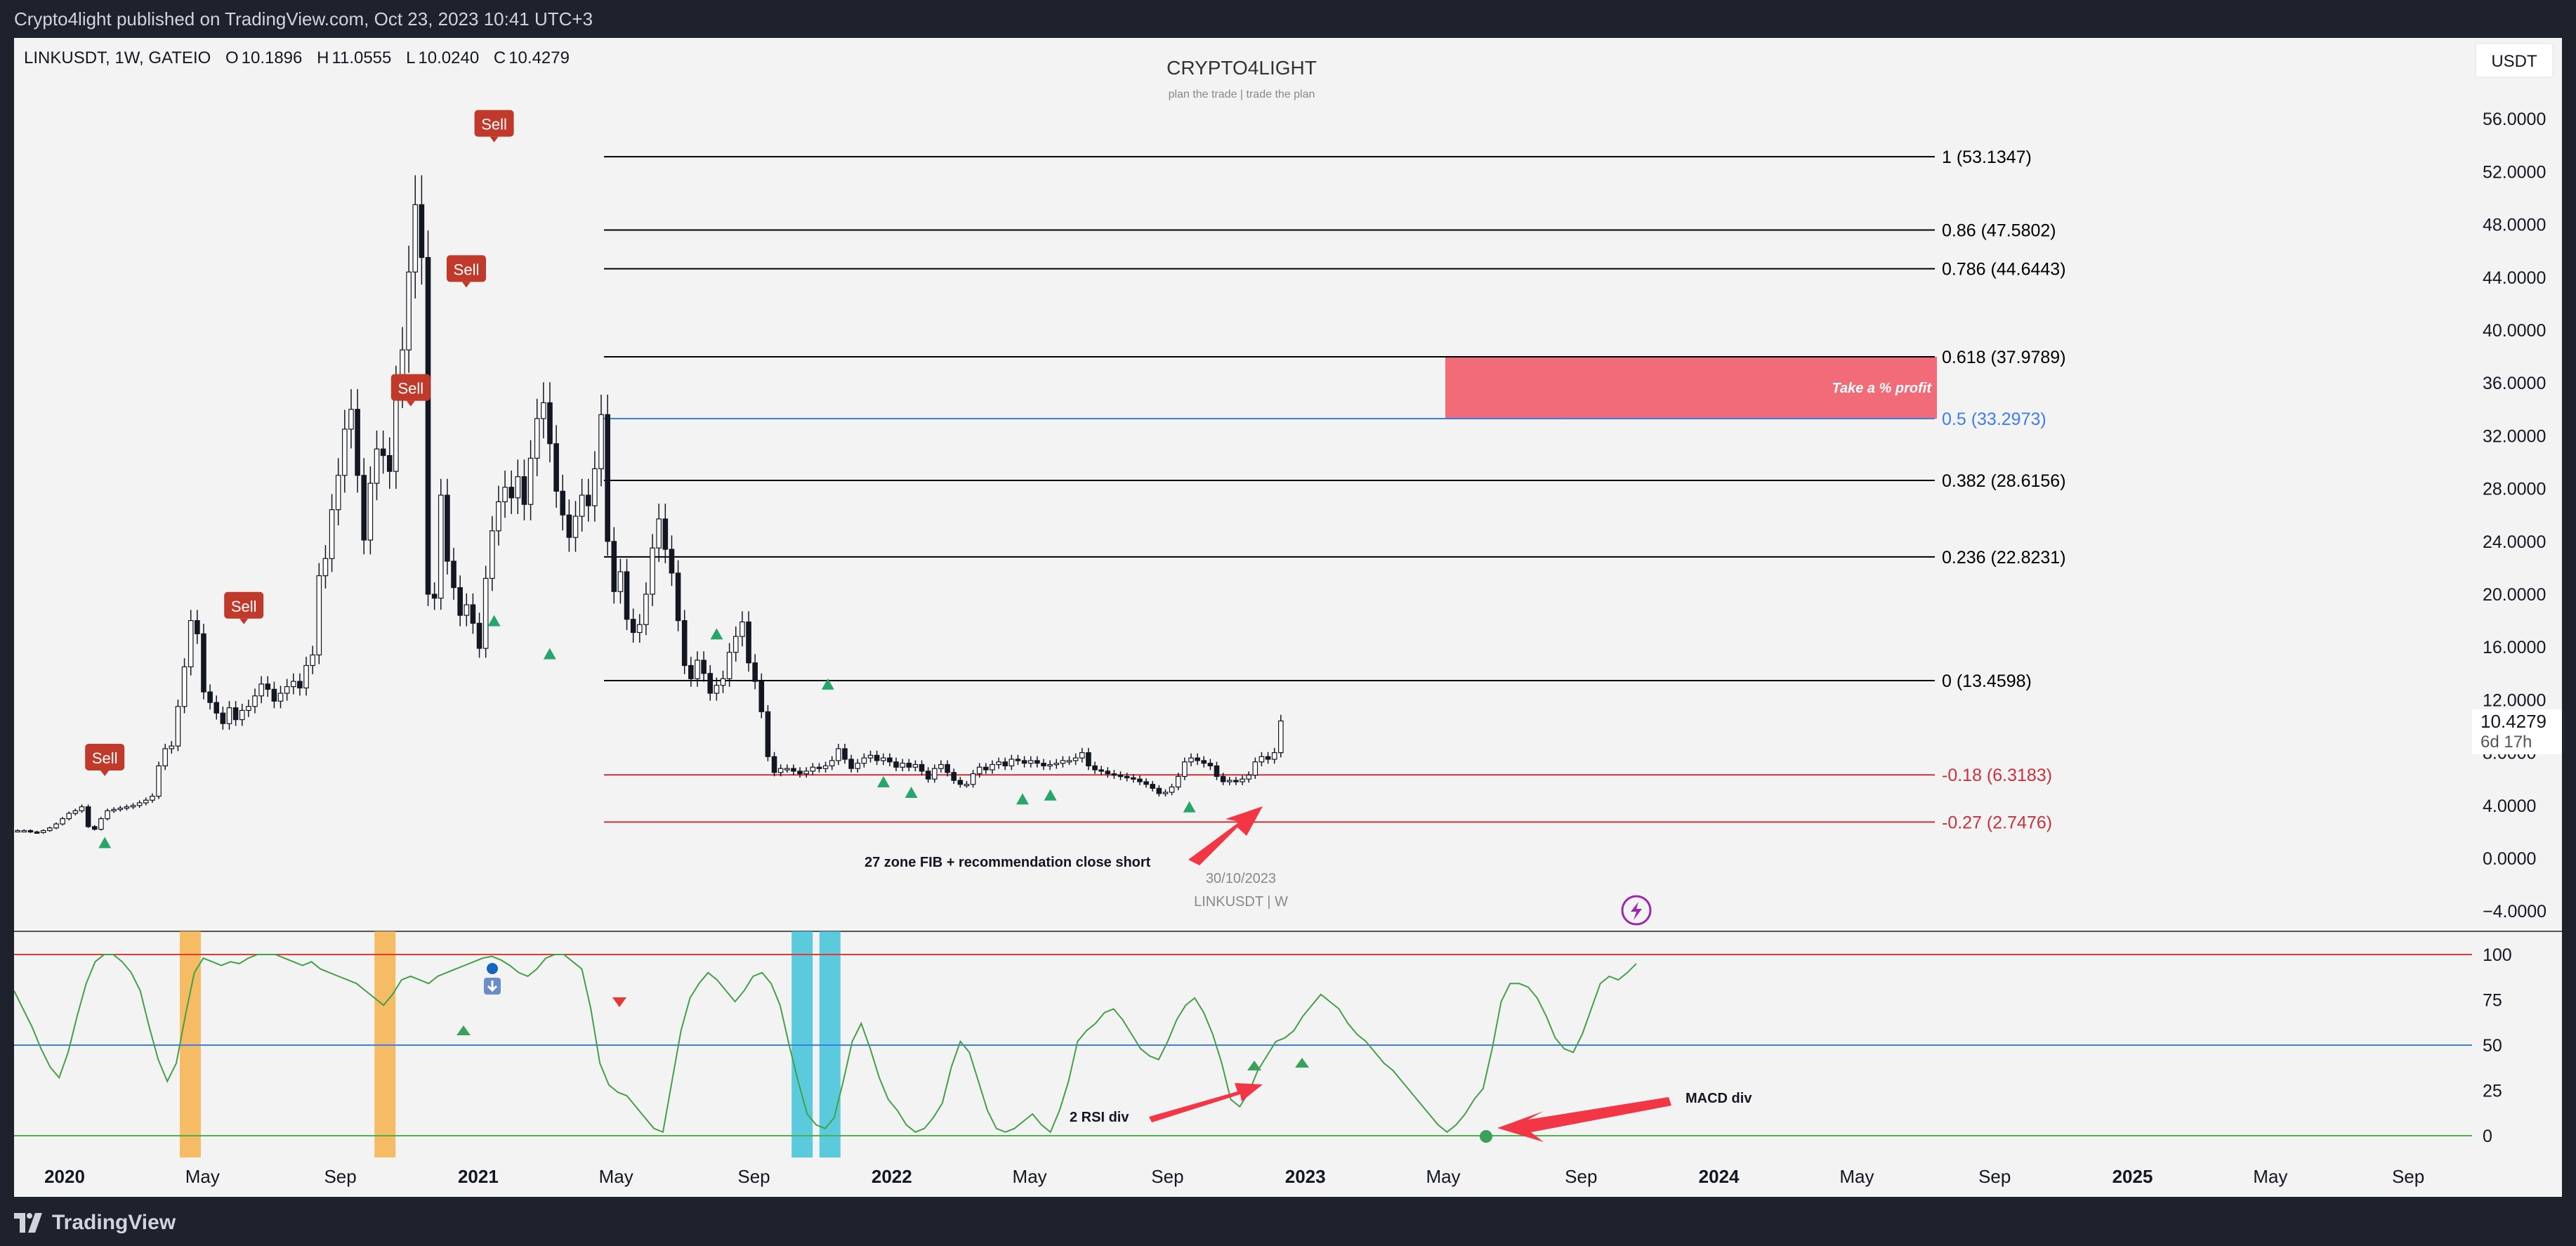 The image size is (2576, 1246). What do you see at coordinates (2514, 60) in the screenshot?
I see `currency-badge` at bounding box center [2514, 60].